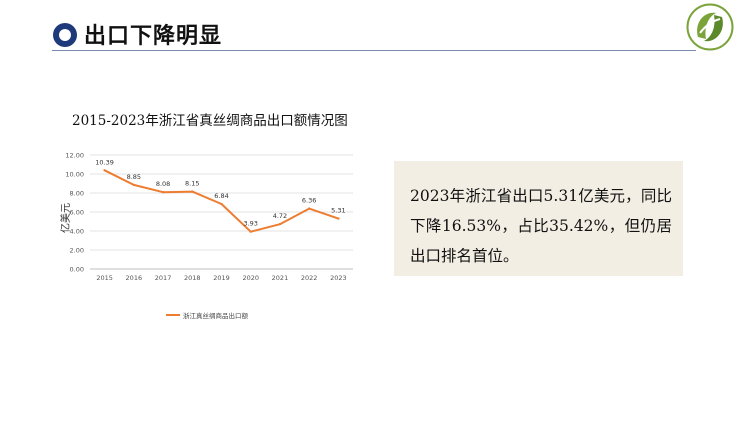 This screenshot has width=750, height=421. I want to click on data-label: 10.39, so click(104, 162).